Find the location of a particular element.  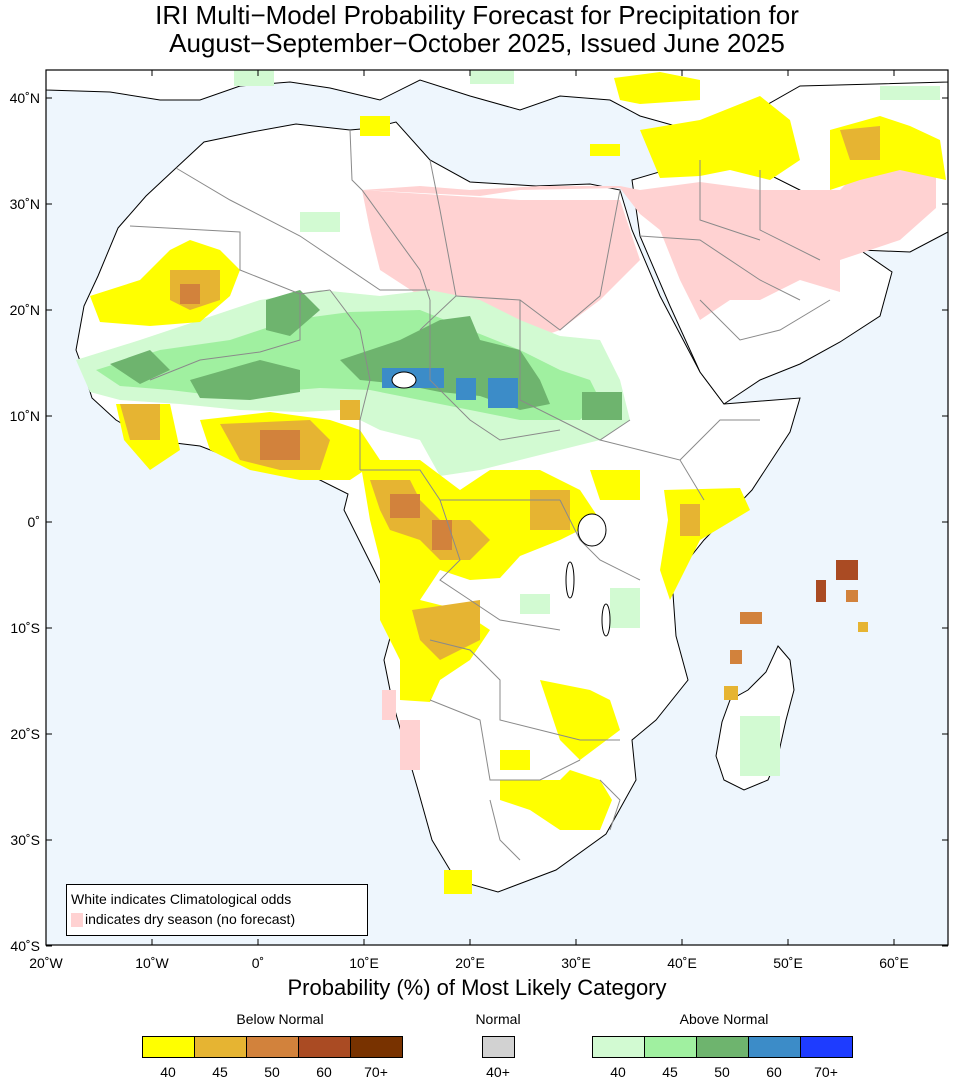

longitude-label: 0˚ is located at coordinates (258, 963).